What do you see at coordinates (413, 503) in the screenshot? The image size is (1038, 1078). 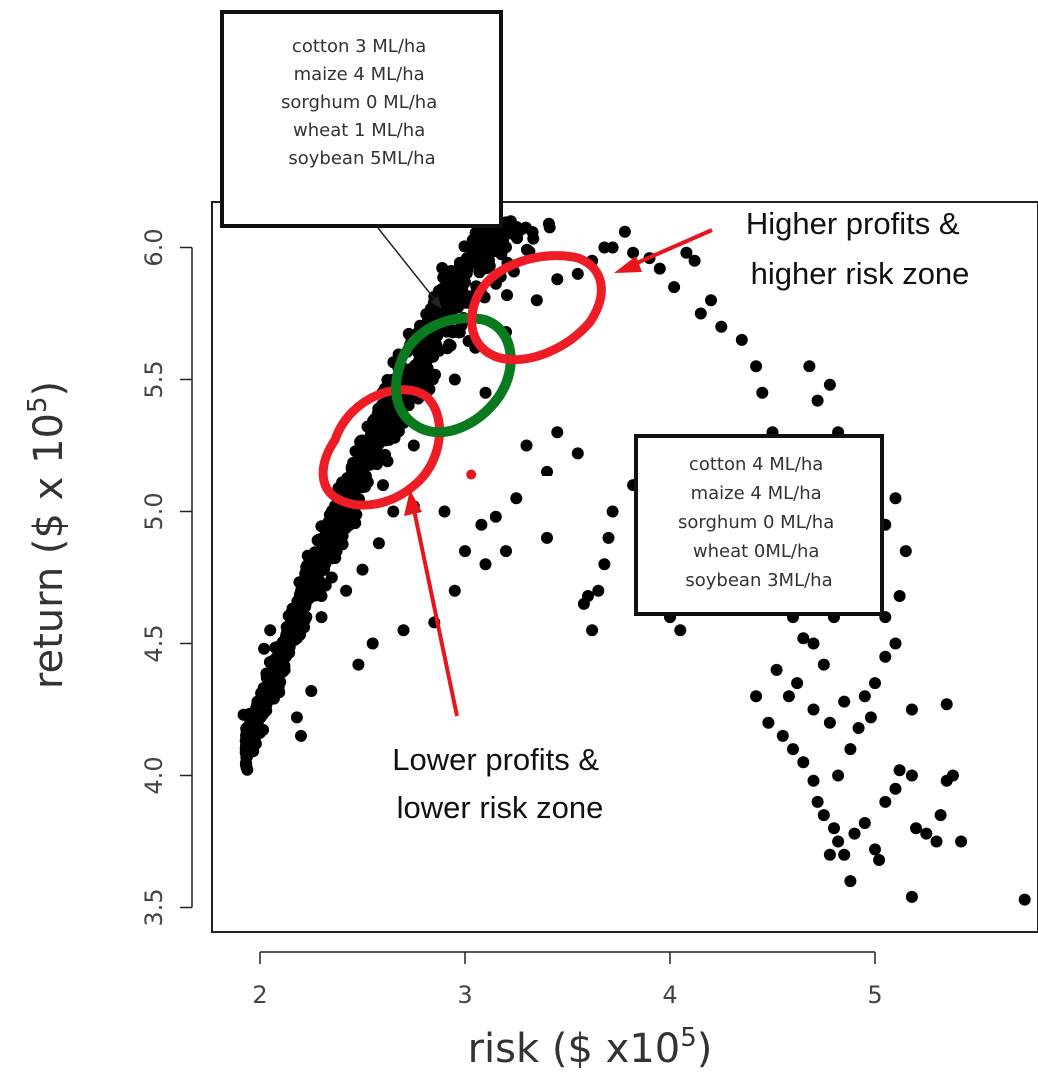 I see `lower-zone-arrow-head` at bounding box center [413, 503].